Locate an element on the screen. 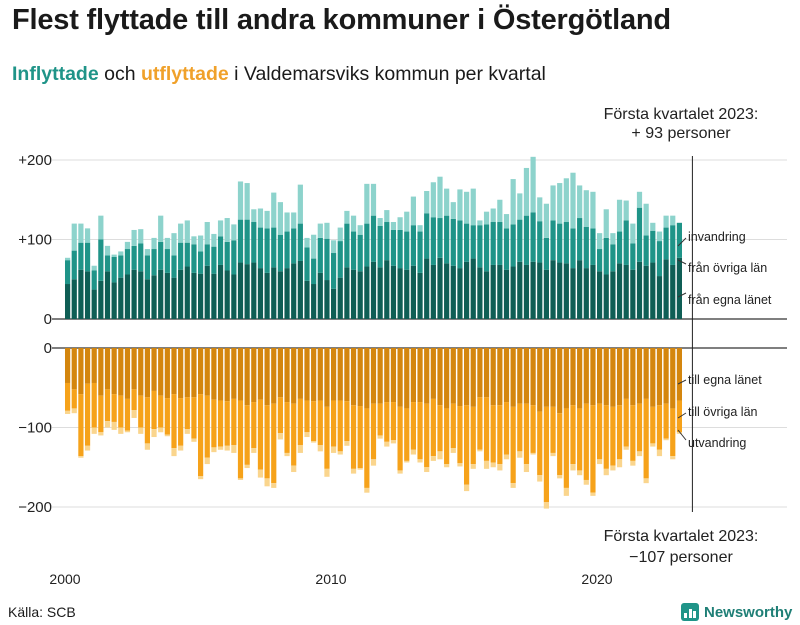  axes is located at coordinates (685, 334).